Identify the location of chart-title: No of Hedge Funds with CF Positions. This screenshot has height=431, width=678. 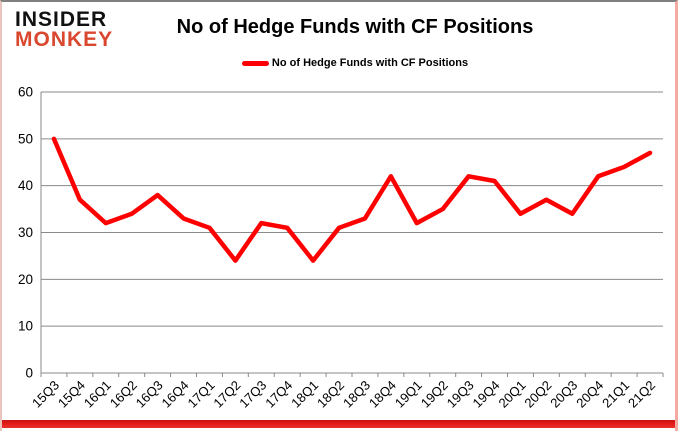
(355, 27).